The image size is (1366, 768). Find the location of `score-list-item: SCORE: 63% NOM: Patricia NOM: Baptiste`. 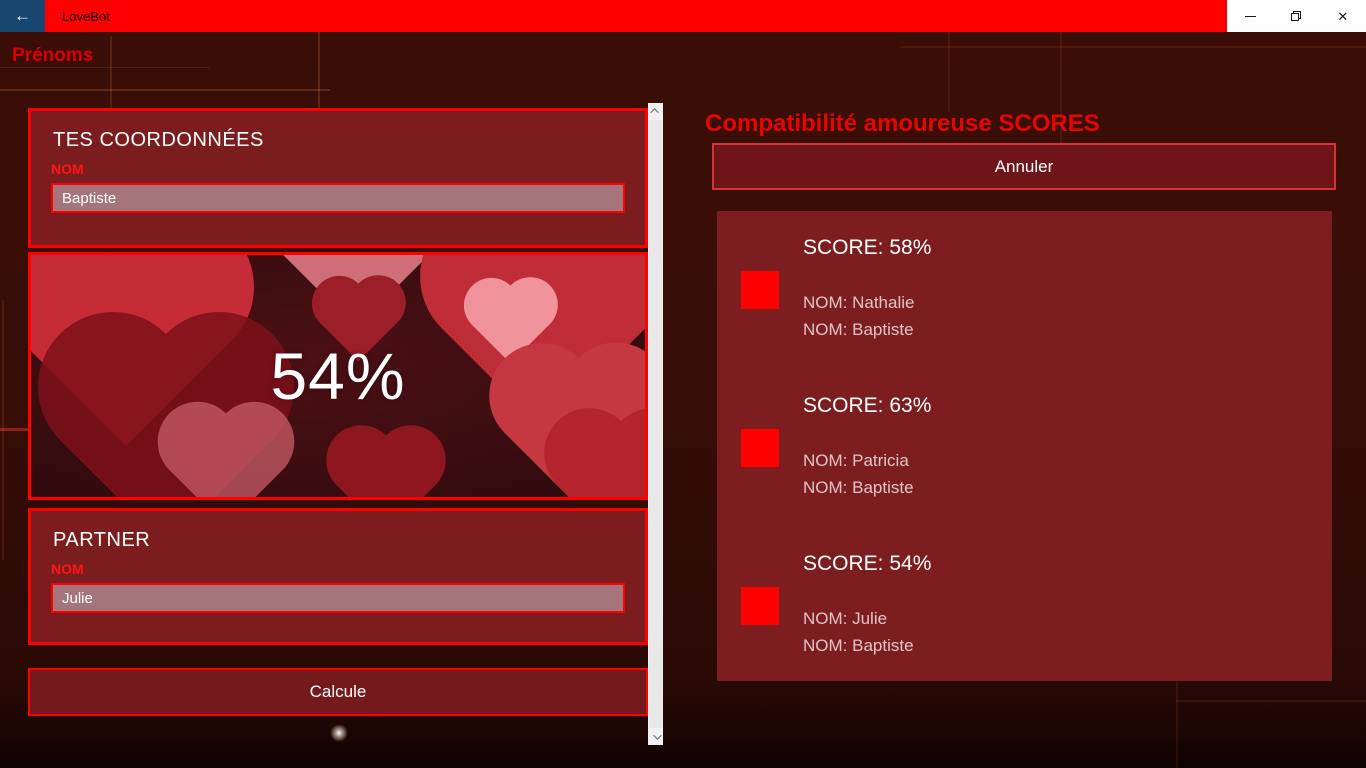

score-list-item: SCORE: 63% NOM: Patricia NOM: Baptiste is located at coordinates (1024, 446).